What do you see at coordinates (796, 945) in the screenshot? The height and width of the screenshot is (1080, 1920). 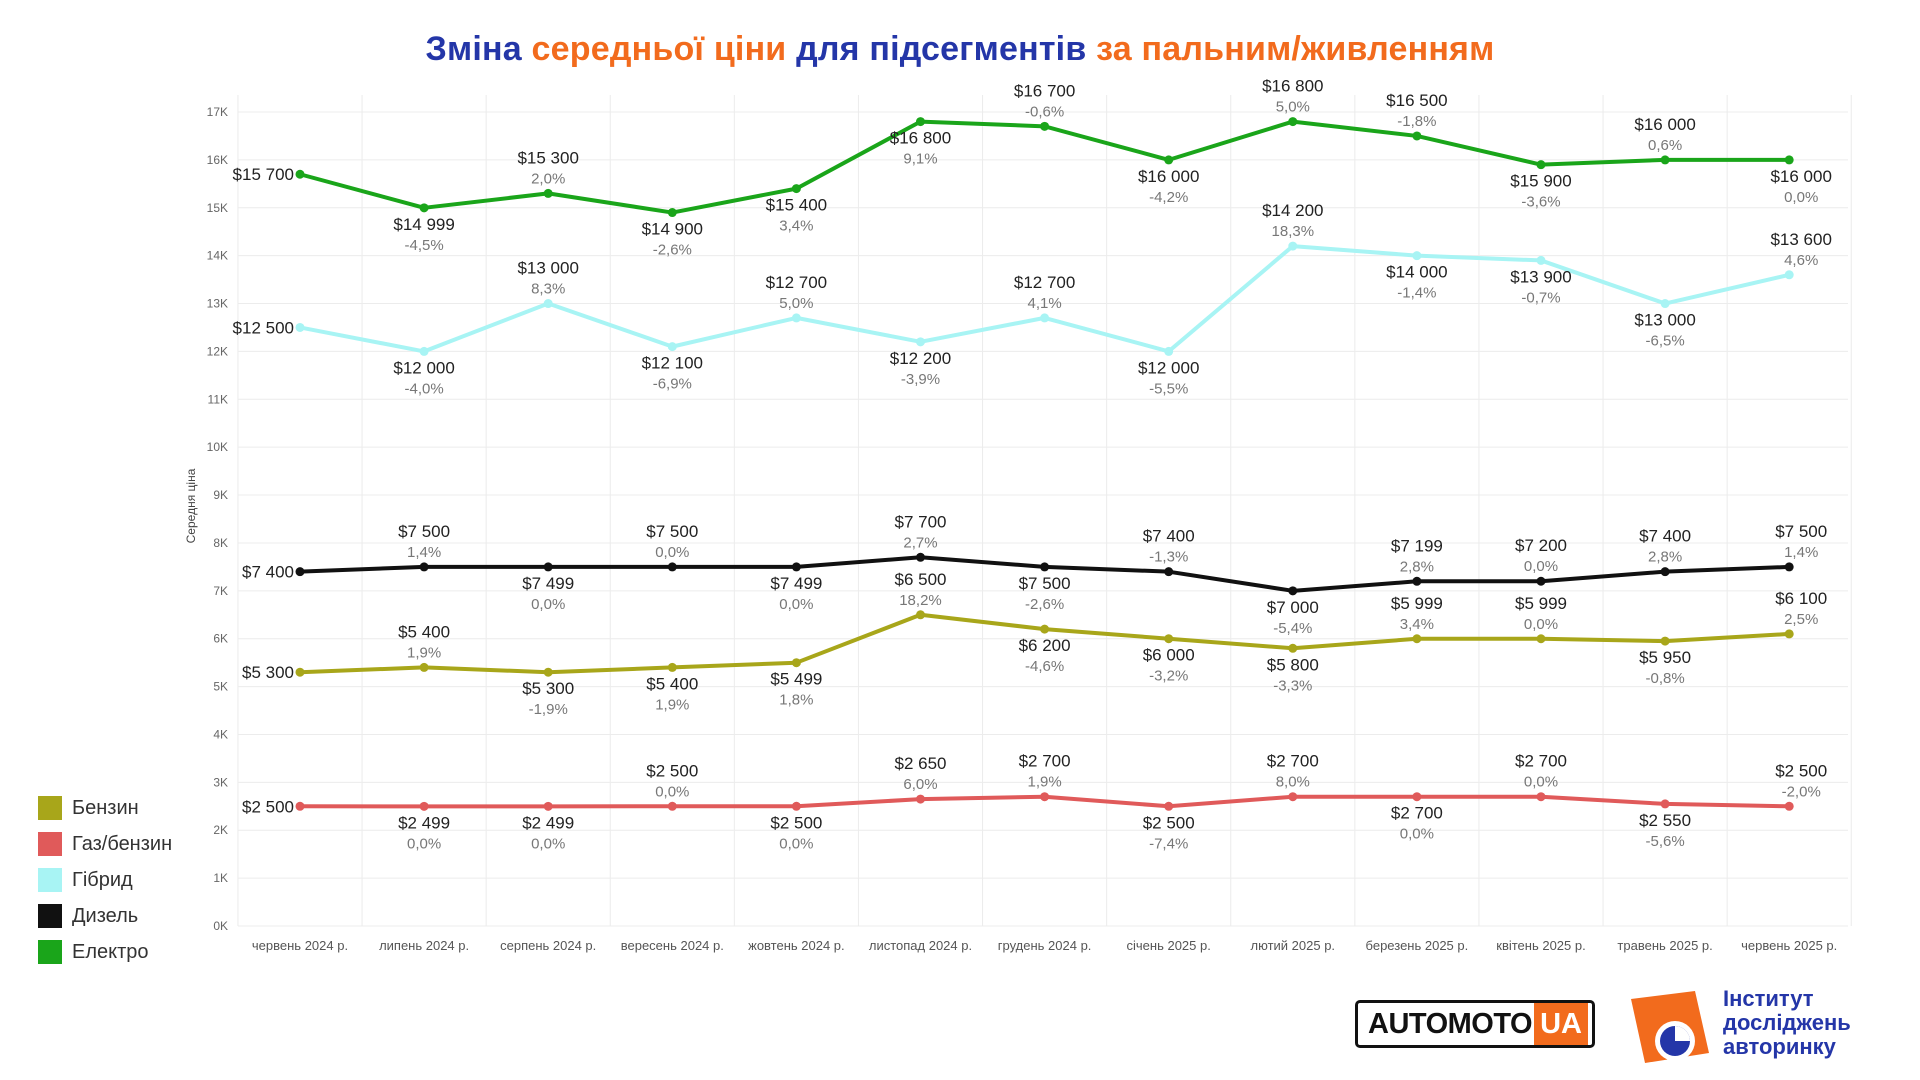 I see `x-tick-label: жовтень 2024 р.` at bounding box center [796, 945].